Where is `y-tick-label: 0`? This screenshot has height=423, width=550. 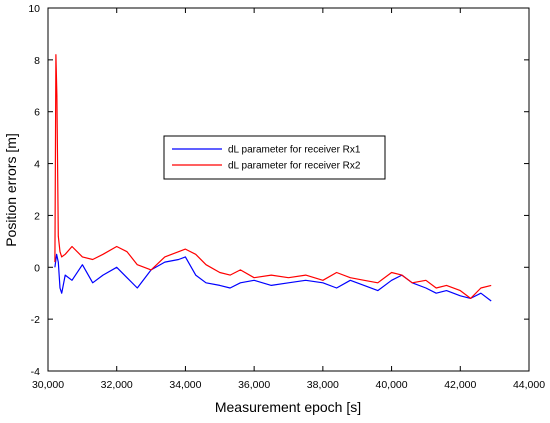 y-tick-label: 0 is located at coordinates (37, 268).